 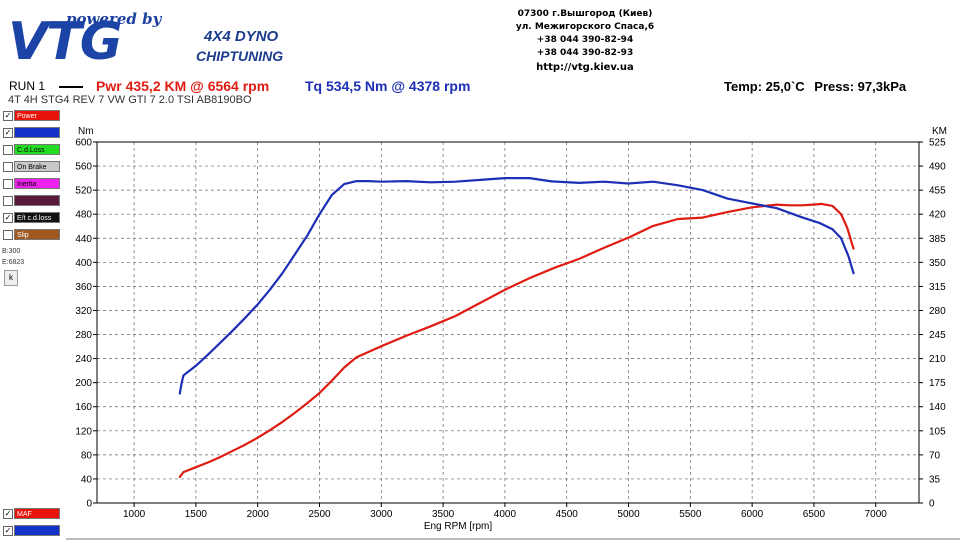 What do you see at coordinates (83, 383) in the screenshot?
I see `y-tick-label-left: 200` at bounding box center [83, 383].